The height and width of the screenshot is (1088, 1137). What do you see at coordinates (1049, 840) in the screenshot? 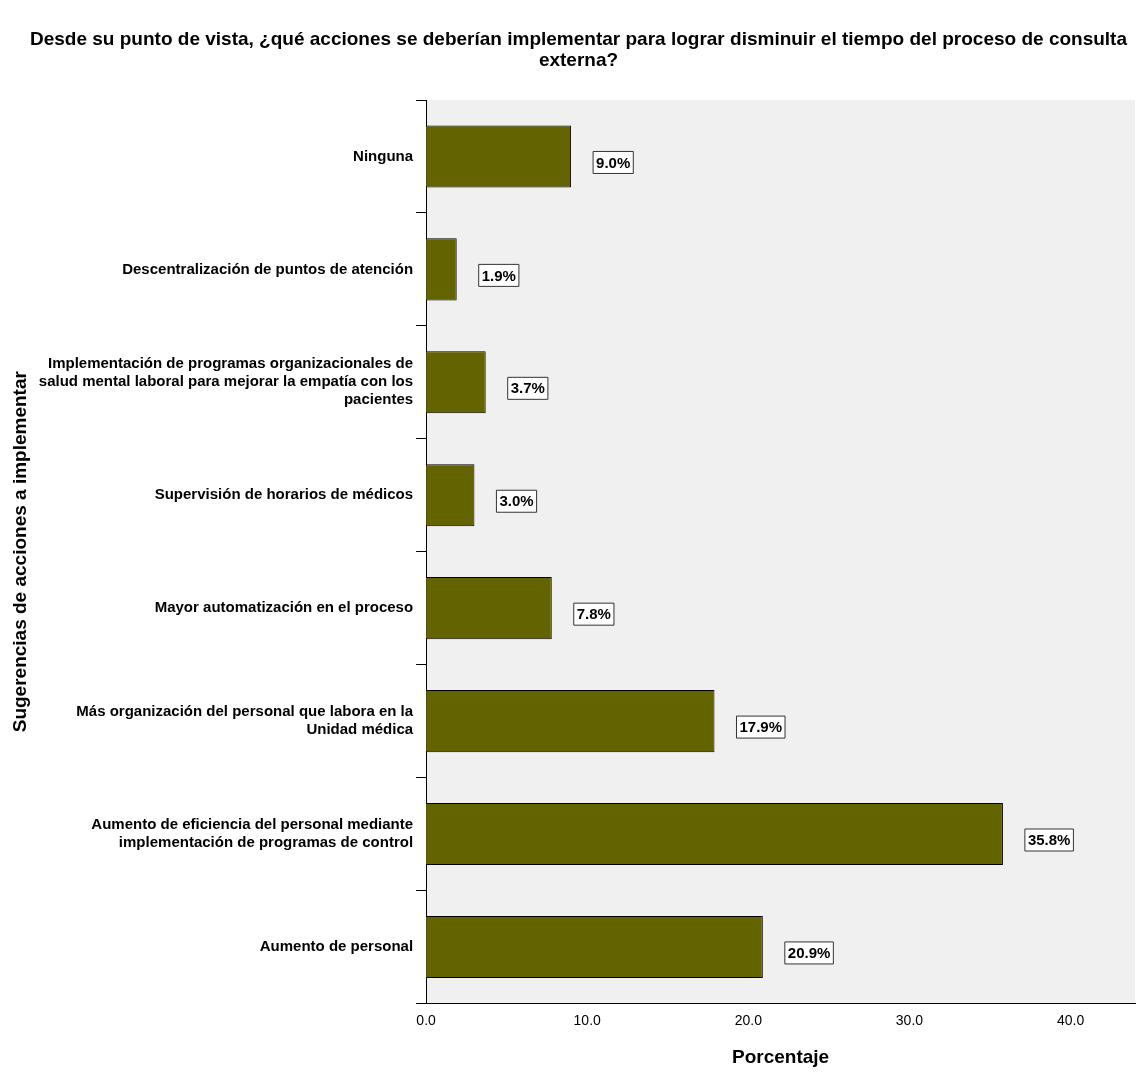
I see `data-label: 35.8%` at bounding box center [1049, 840].